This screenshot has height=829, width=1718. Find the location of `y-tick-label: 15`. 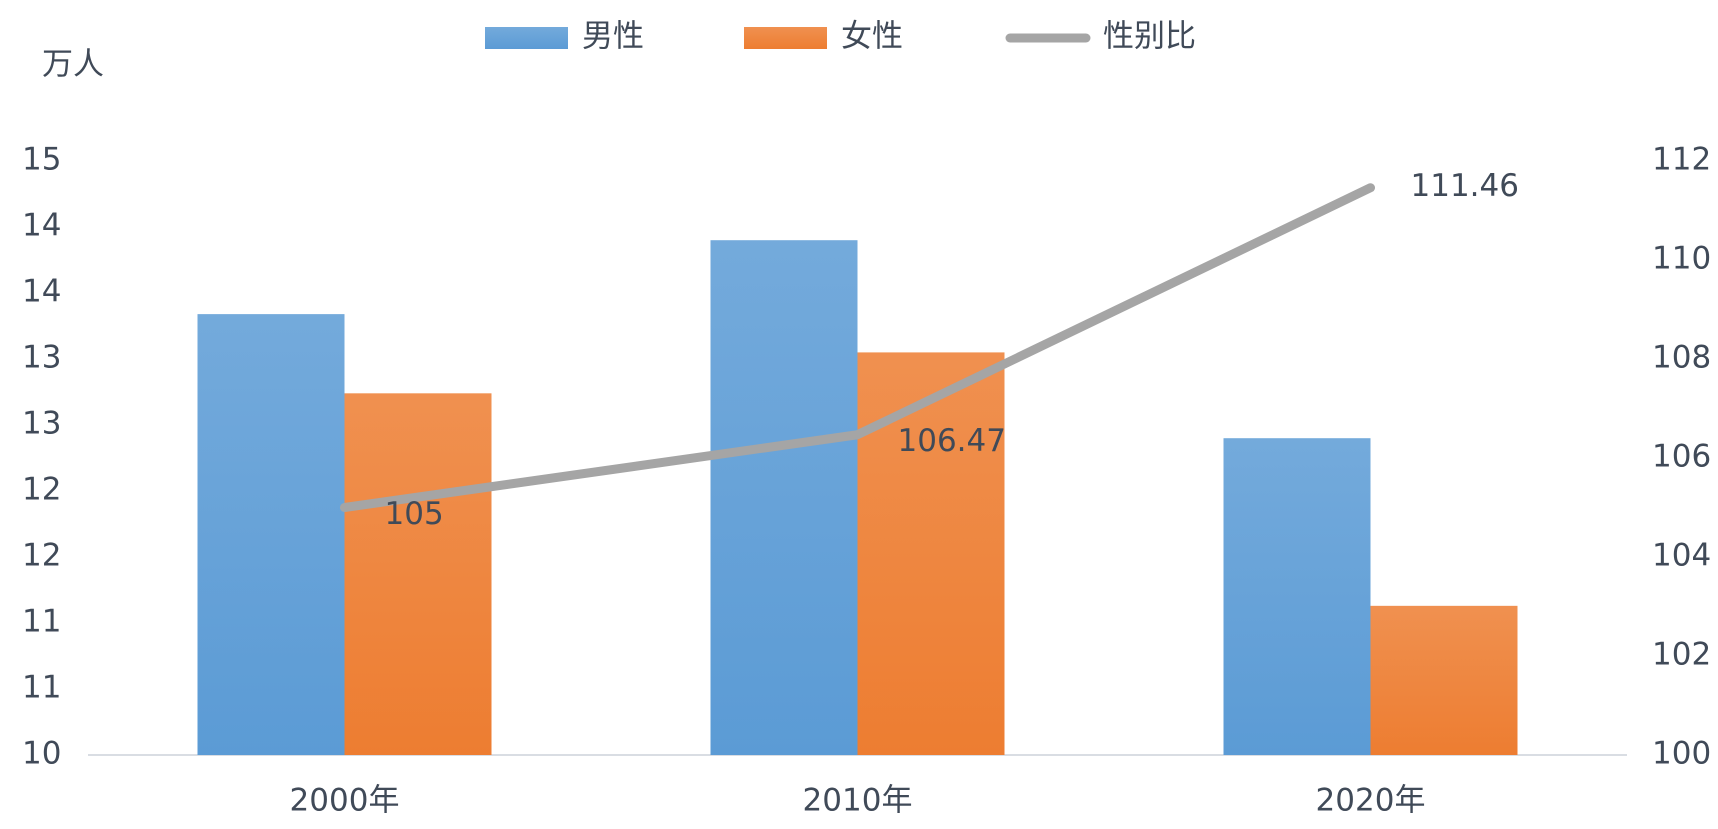

y-tick-label: 15 is located at coordinates (41, 160).